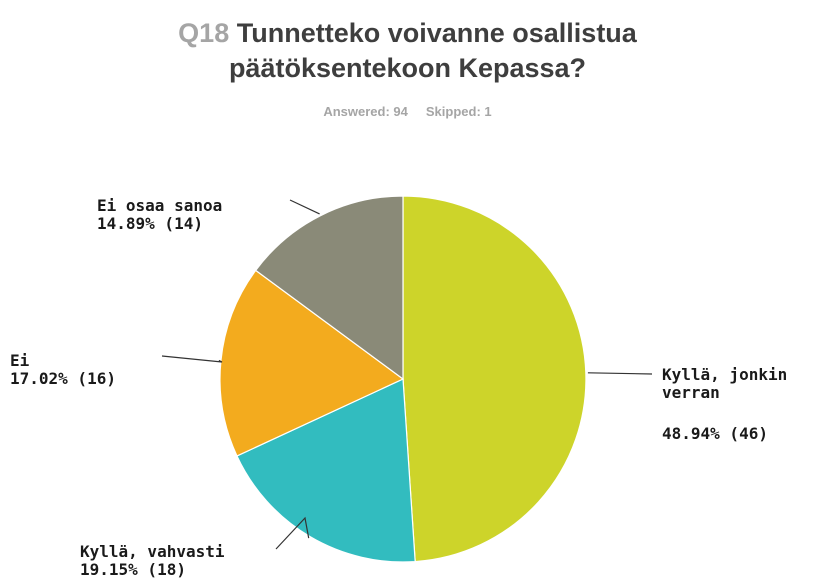 The image size is (815, 580). I want to click on slice-ei-osaa-sanoa, so click(329, 288).